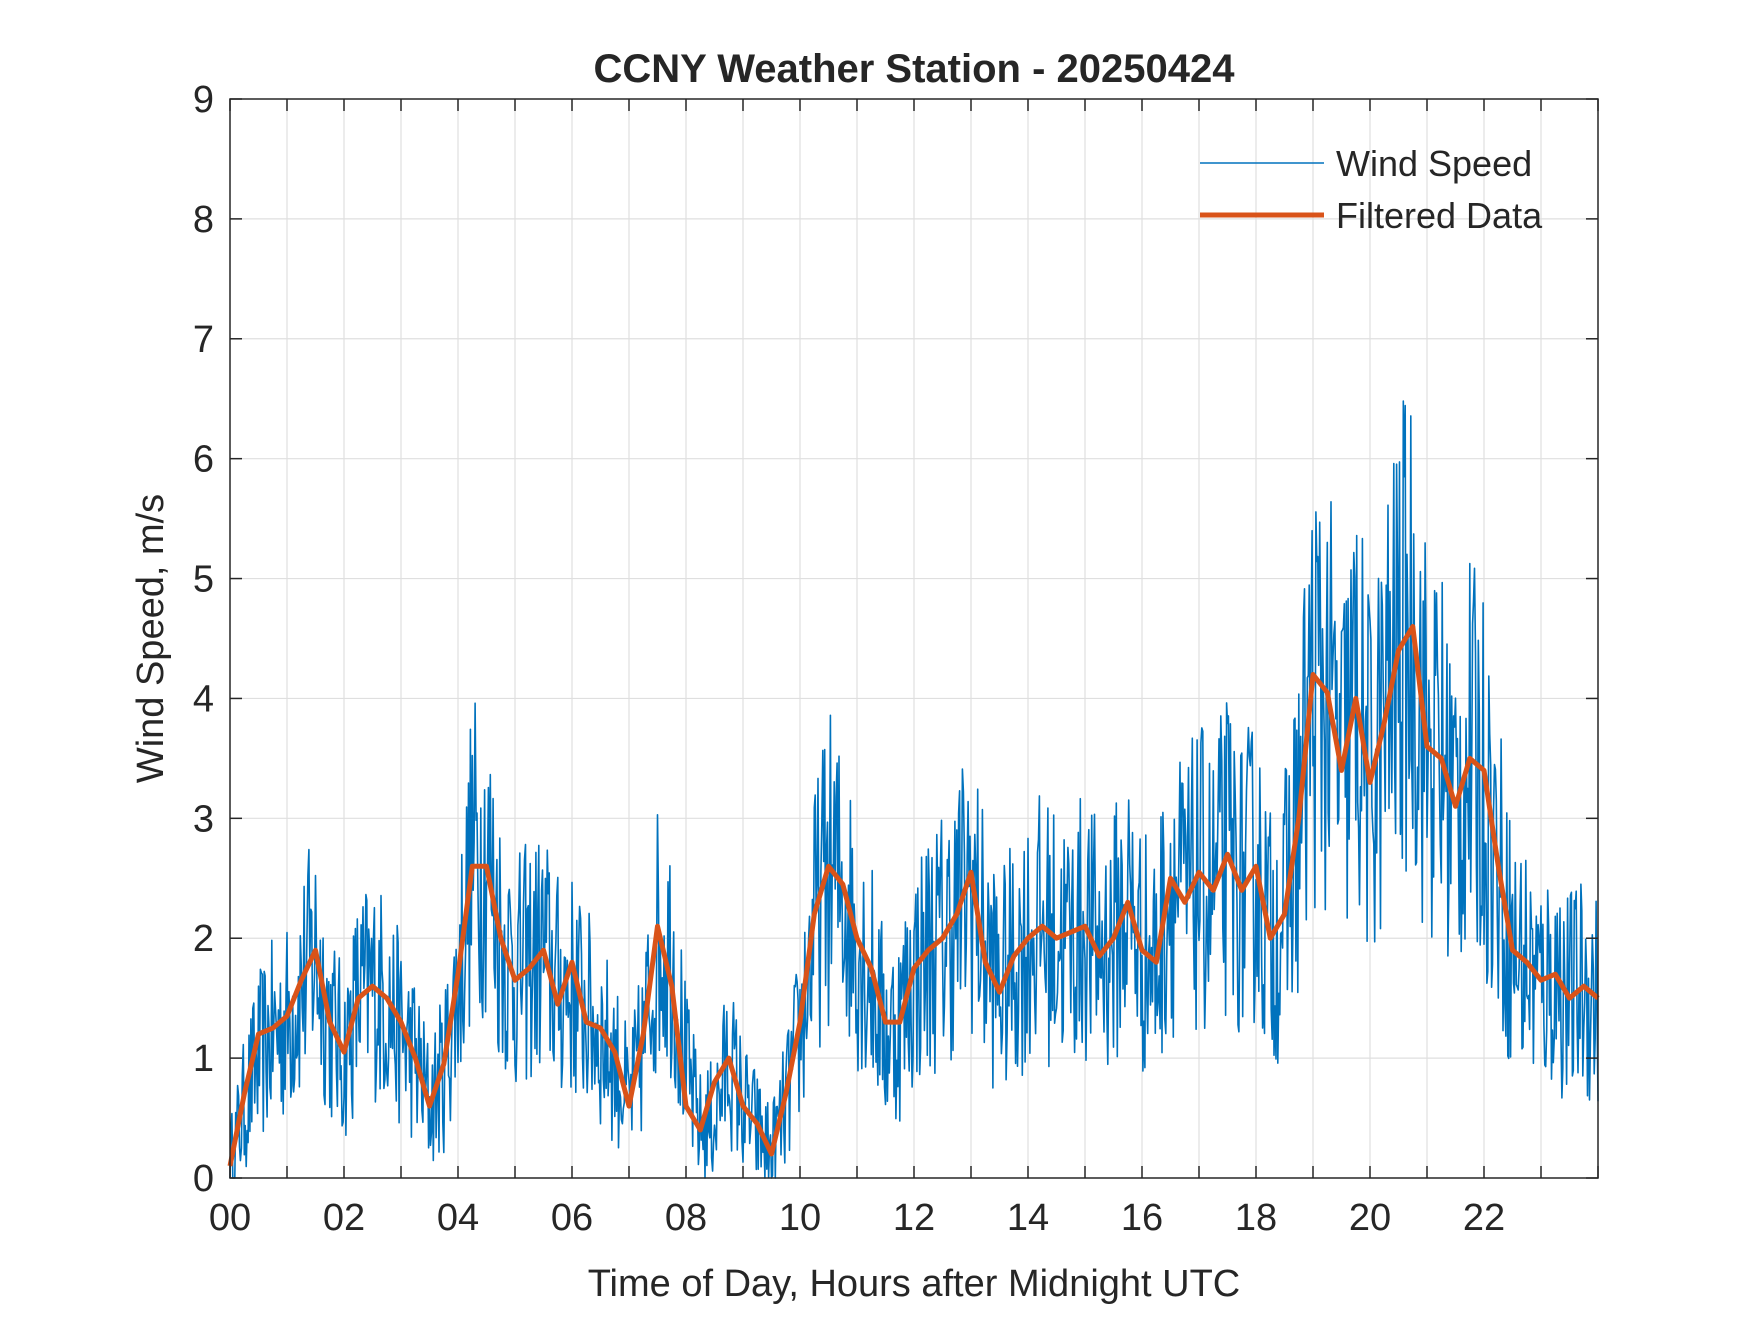  Describe the element at coordinates (458, 1218) in the screenshot. I see `x-tick-label: 04` at that location.